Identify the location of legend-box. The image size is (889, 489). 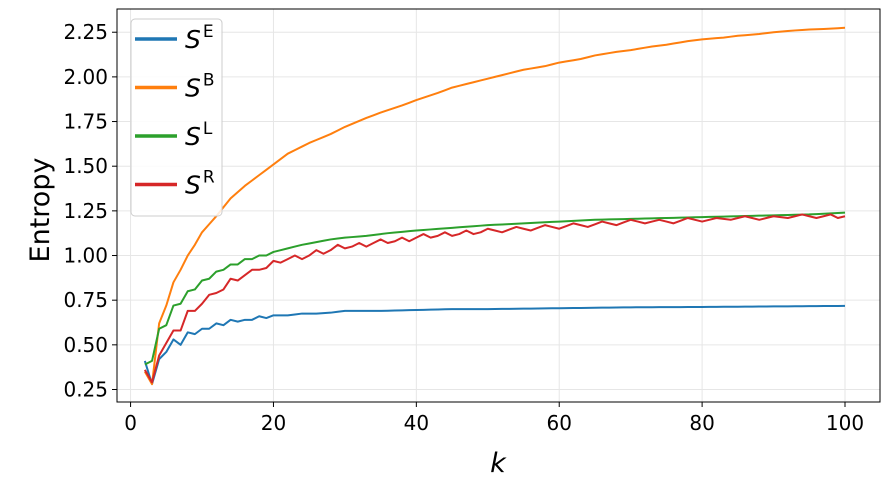
(176, 117).